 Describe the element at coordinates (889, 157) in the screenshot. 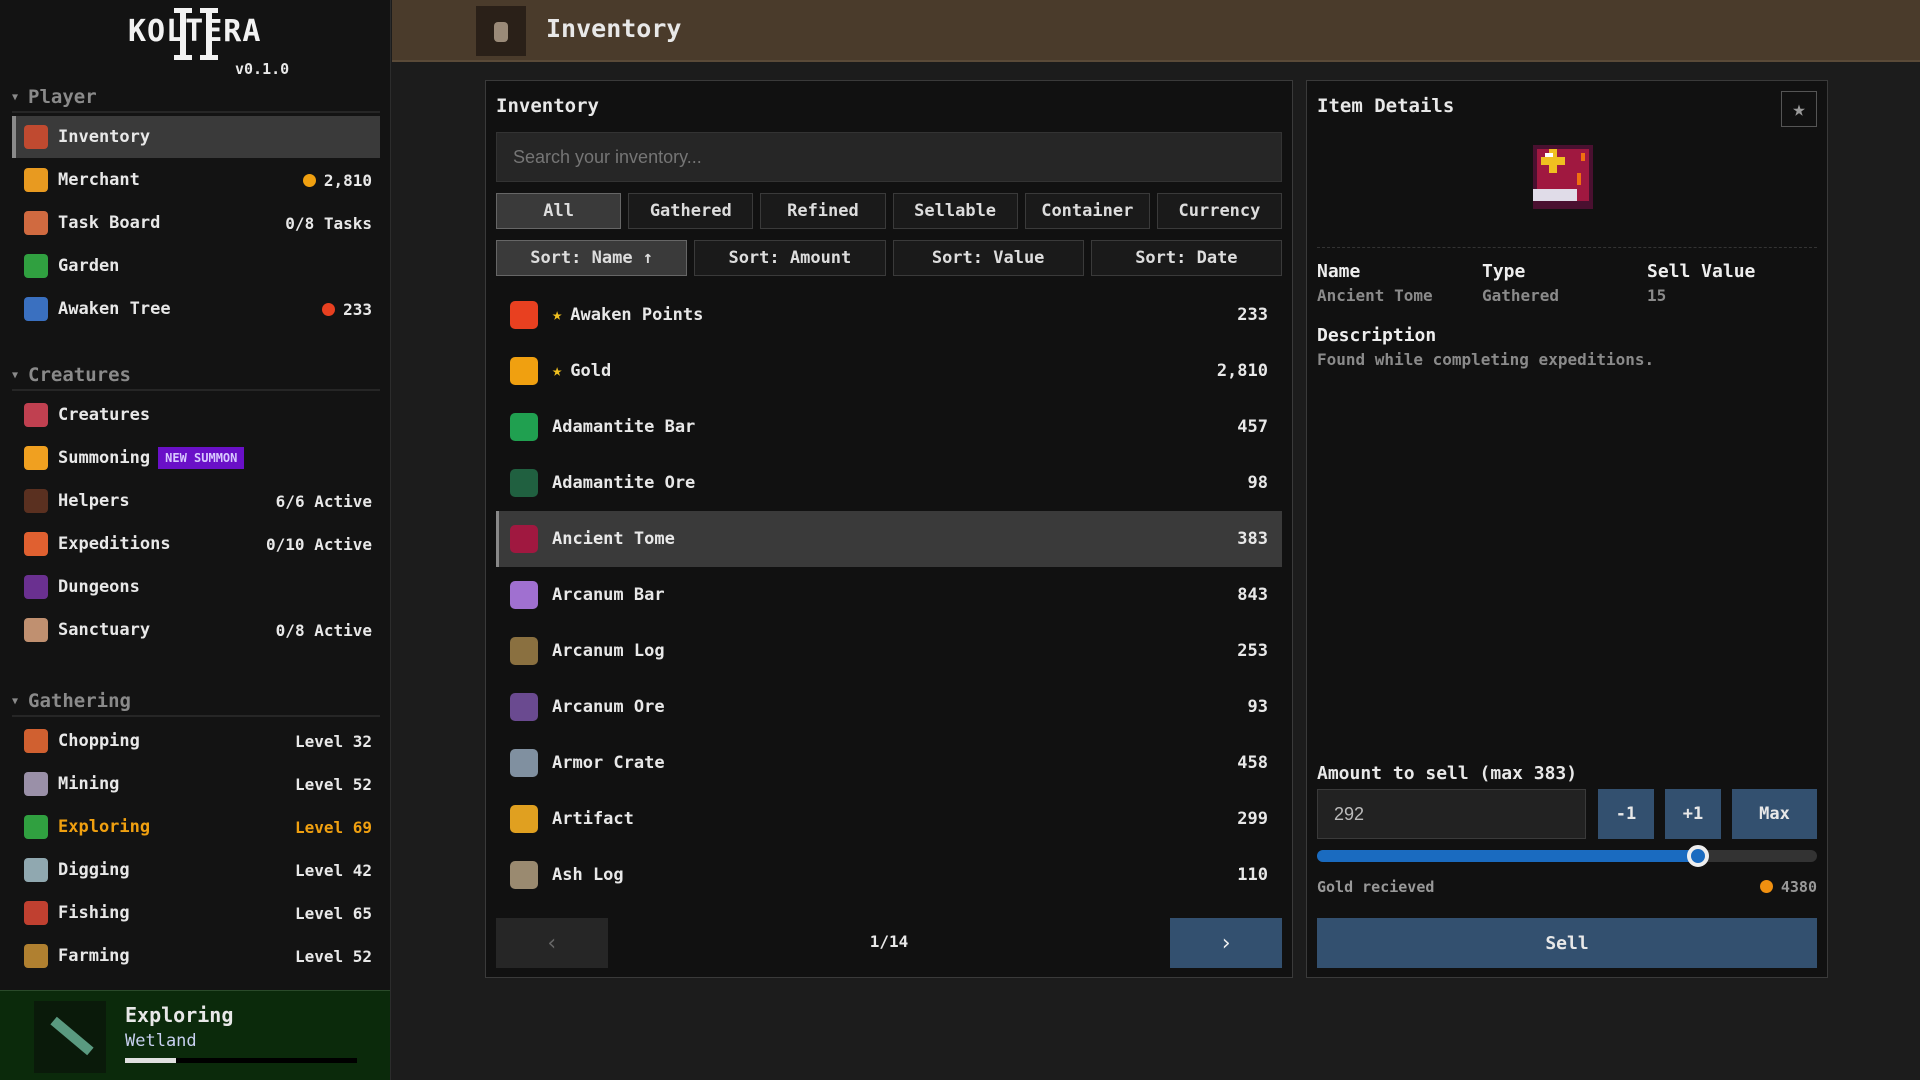

I see `search-input` at that location.